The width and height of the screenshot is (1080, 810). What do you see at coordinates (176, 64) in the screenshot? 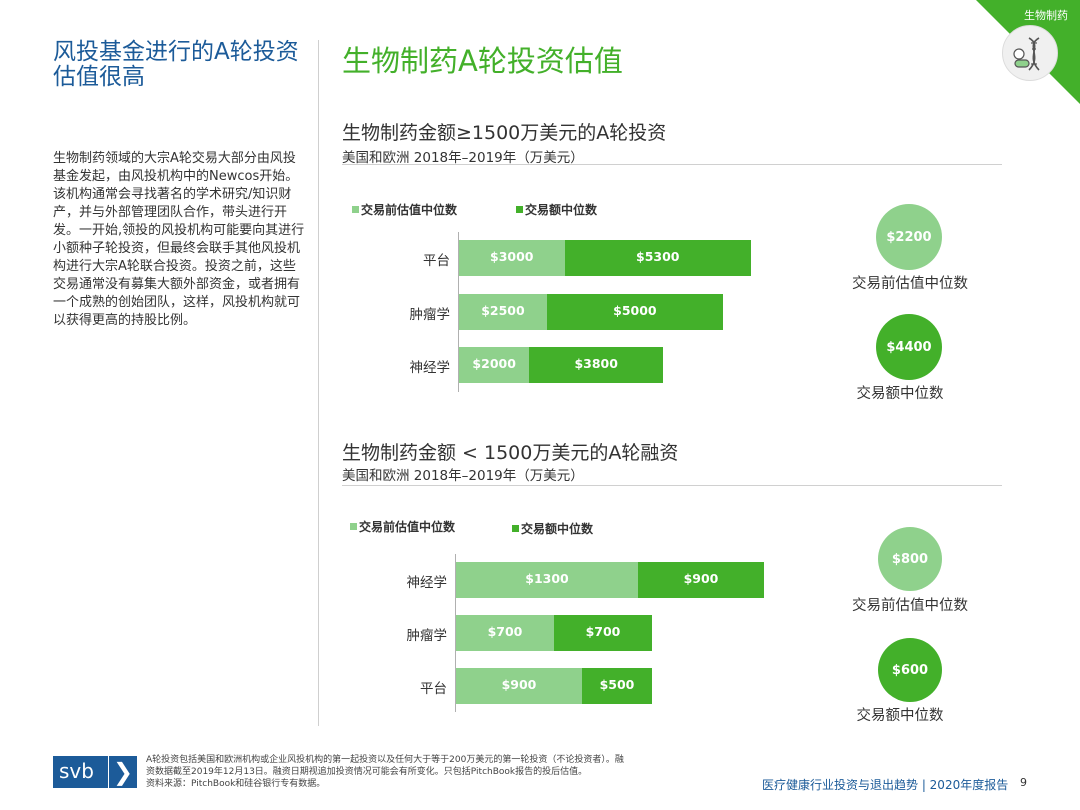
I see `left-title: 风投基金进行的A轮投资估值很高` at bounding box center [176, 64].